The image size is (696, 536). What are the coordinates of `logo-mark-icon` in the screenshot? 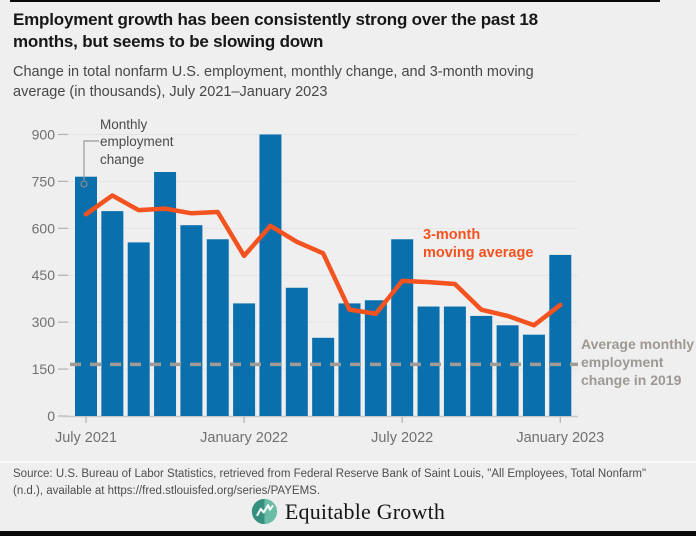 It's located at (264, 511).